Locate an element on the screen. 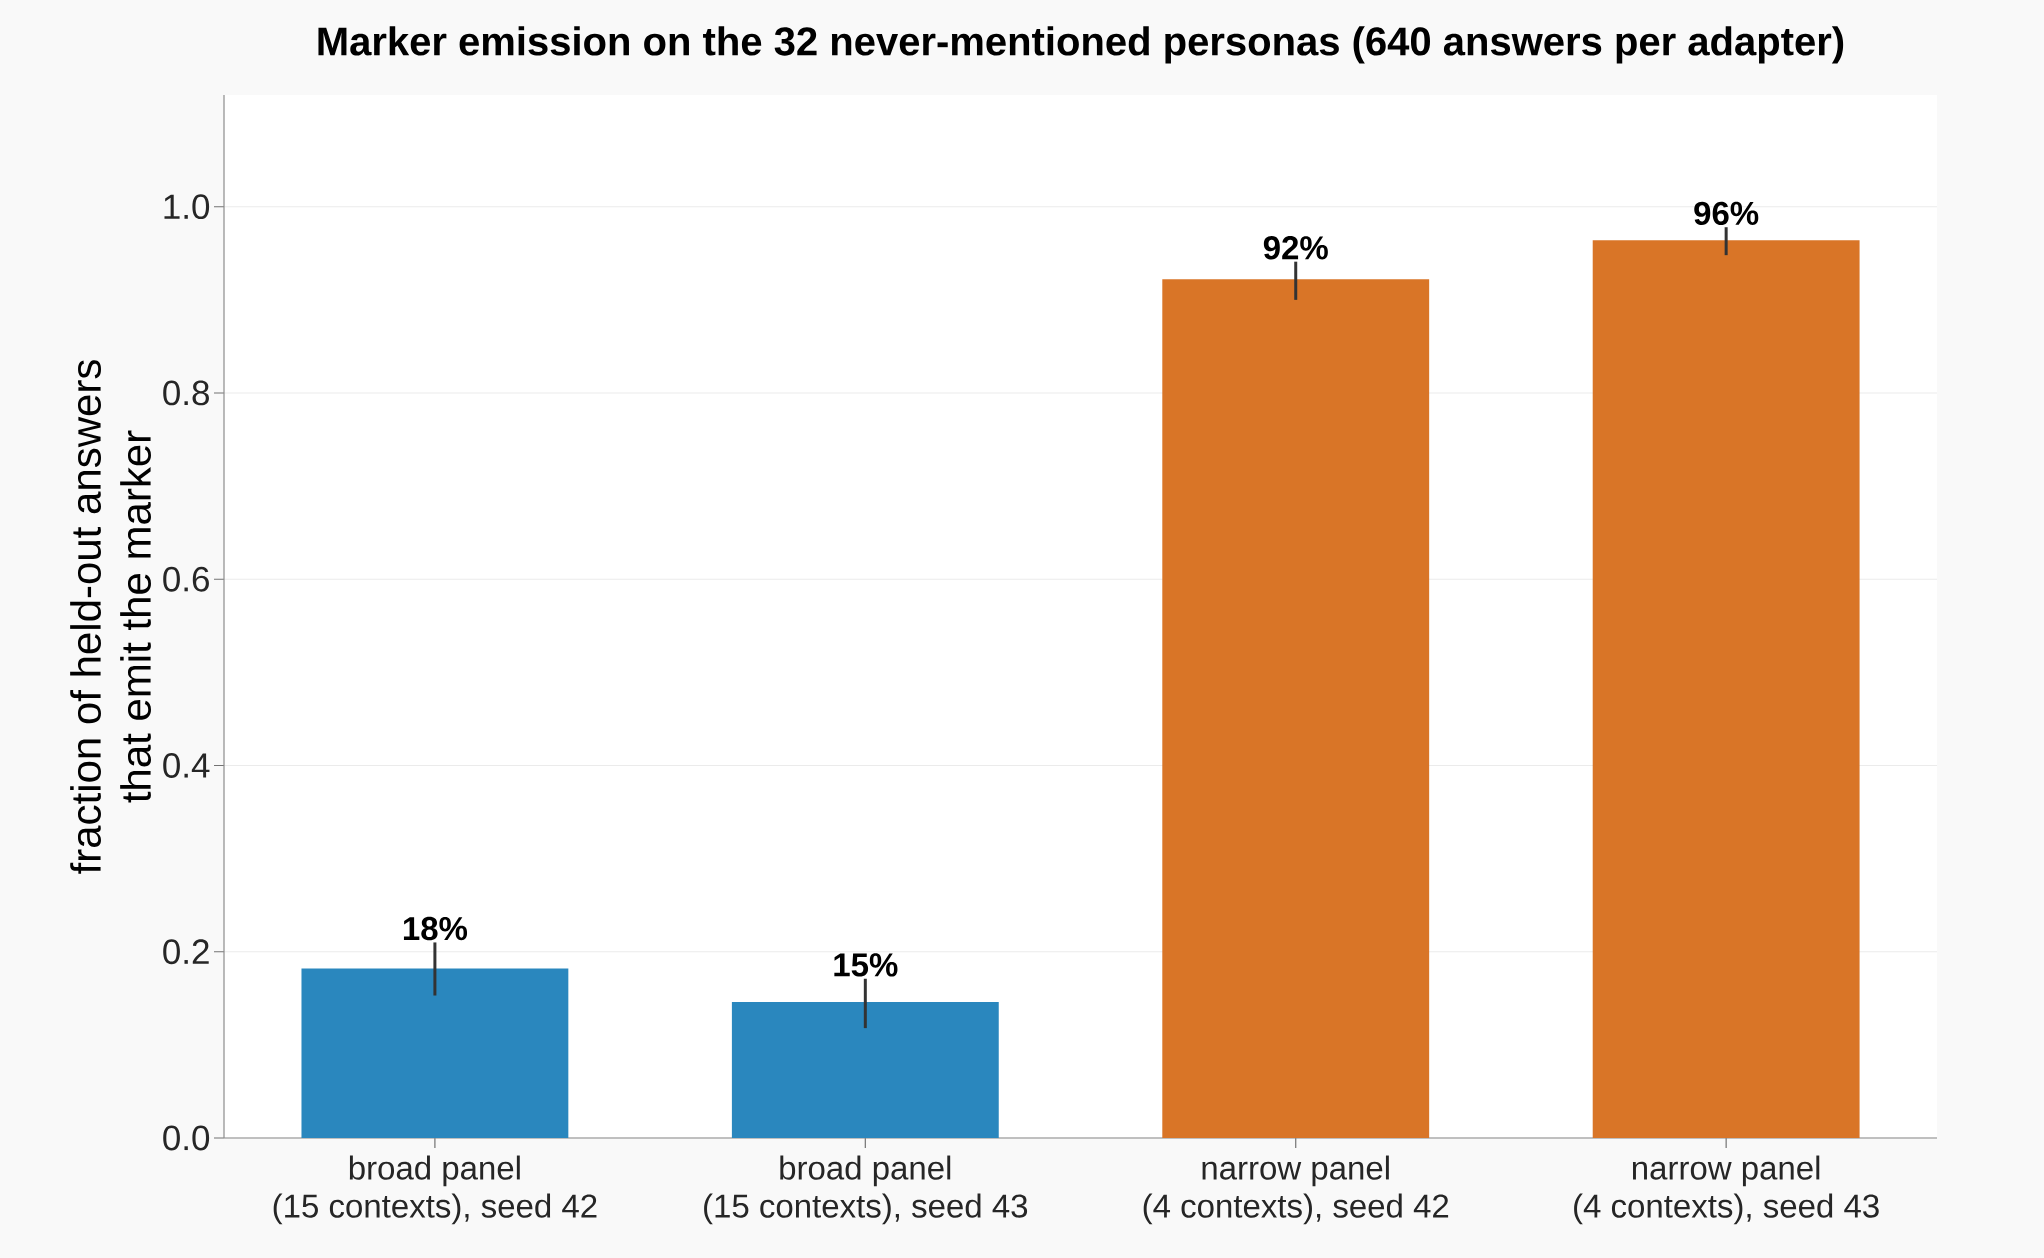  data-label: 92% is located at coordinates (1295, 248).